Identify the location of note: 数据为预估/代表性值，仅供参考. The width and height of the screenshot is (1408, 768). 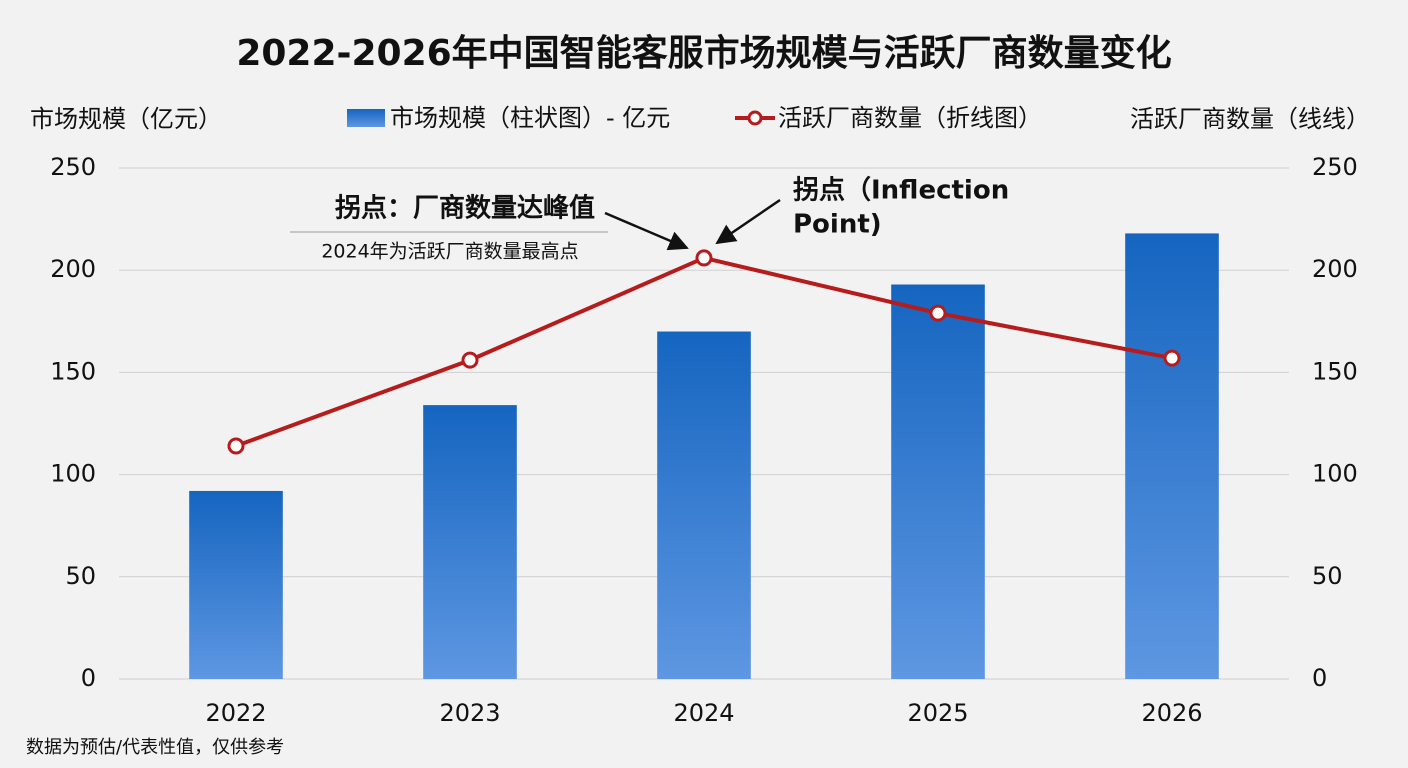
(155, 747).